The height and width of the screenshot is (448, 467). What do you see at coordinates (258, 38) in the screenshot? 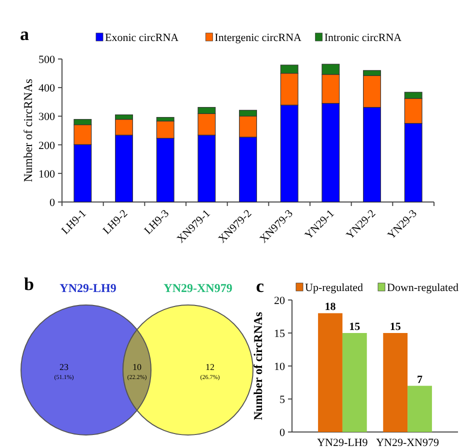
I see `legend-label: Intergenic circRNA` at bounding box center [258, 38].